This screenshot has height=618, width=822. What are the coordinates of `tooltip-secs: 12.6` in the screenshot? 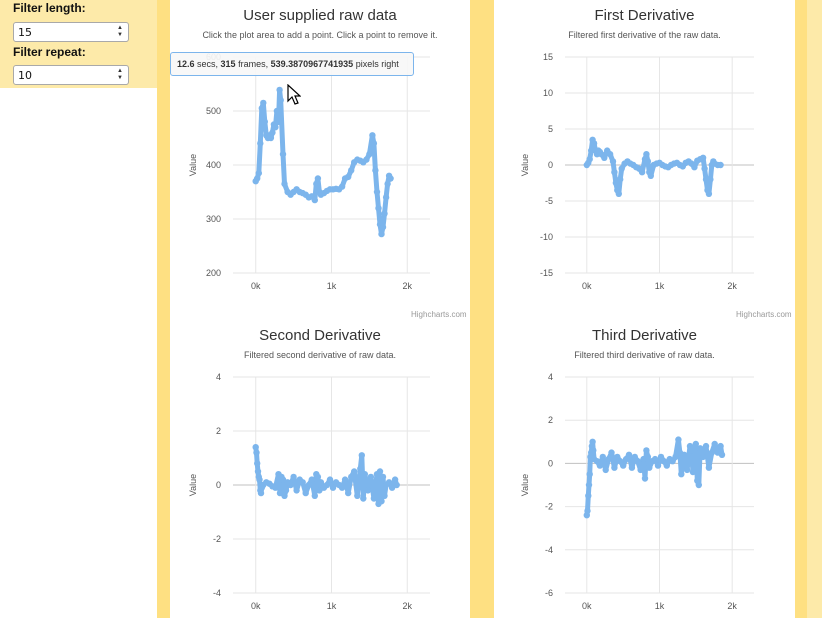 It's located at (186, 64).